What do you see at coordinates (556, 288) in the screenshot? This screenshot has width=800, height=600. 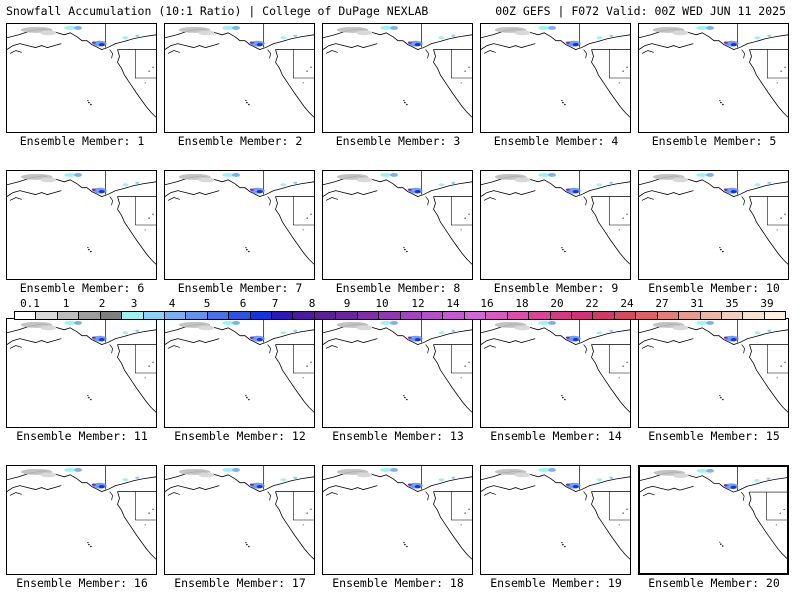 I see `ensemble-member-label: Ensemble Member: 9` at bounding box center [556, 288].